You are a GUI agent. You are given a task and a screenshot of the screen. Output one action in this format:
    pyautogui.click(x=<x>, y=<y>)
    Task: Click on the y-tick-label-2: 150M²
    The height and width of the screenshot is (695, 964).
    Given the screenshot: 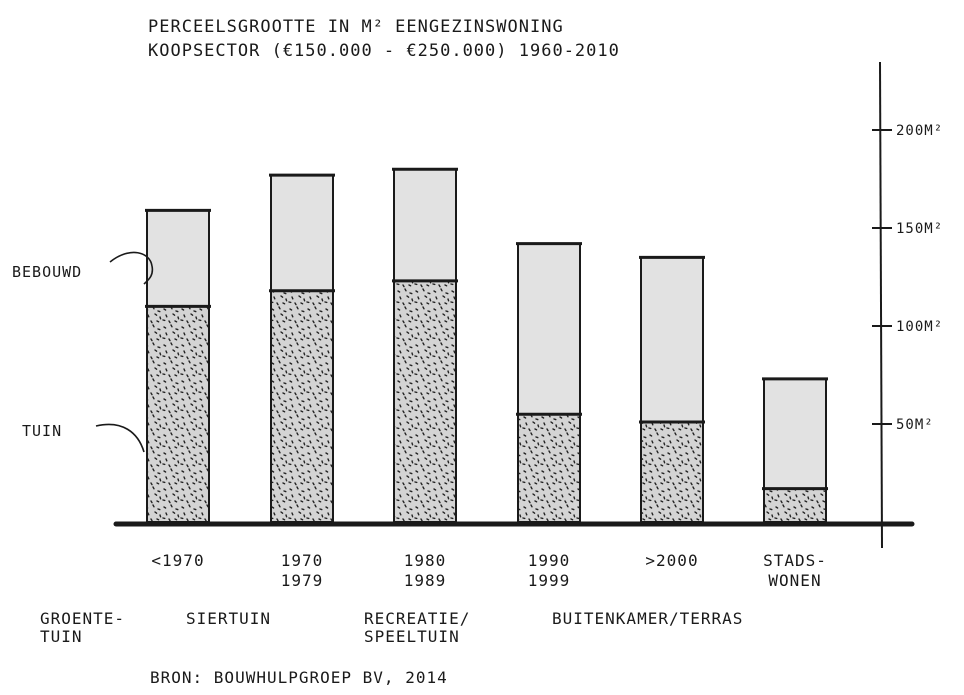 What is the action you would take?
    pyautogui.click(x=919, y=229)
    